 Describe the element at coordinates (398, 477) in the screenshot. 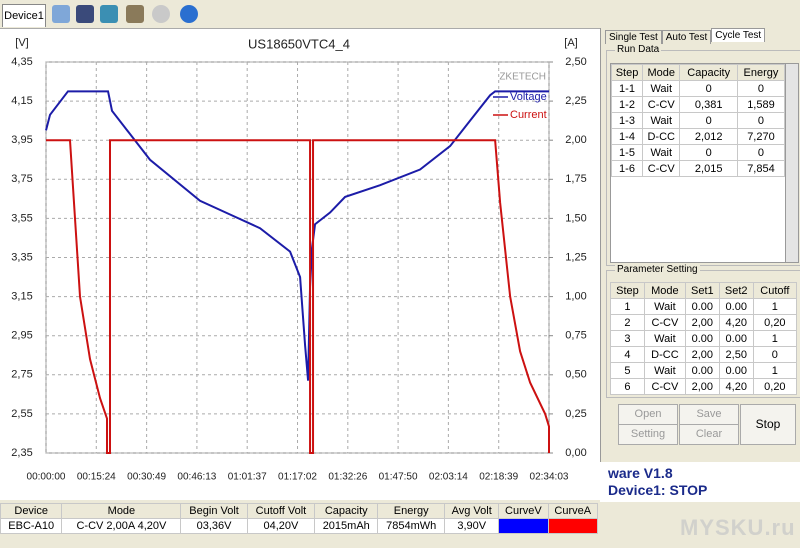

I see `x-tick-label: 01:47:50` at that location.